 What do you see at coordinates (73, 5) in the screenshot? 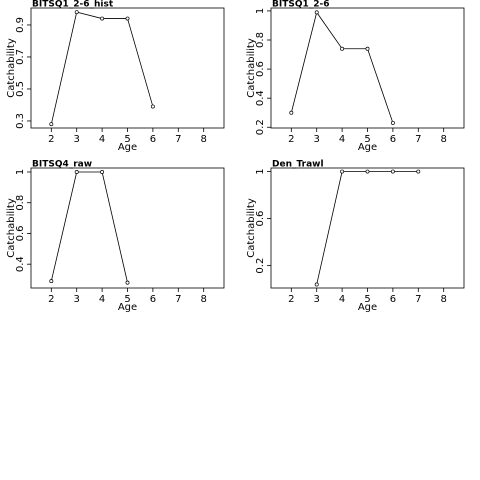
I see `panel-title: BITSQ1_2-6_hist` at bounding box center [73, 5].